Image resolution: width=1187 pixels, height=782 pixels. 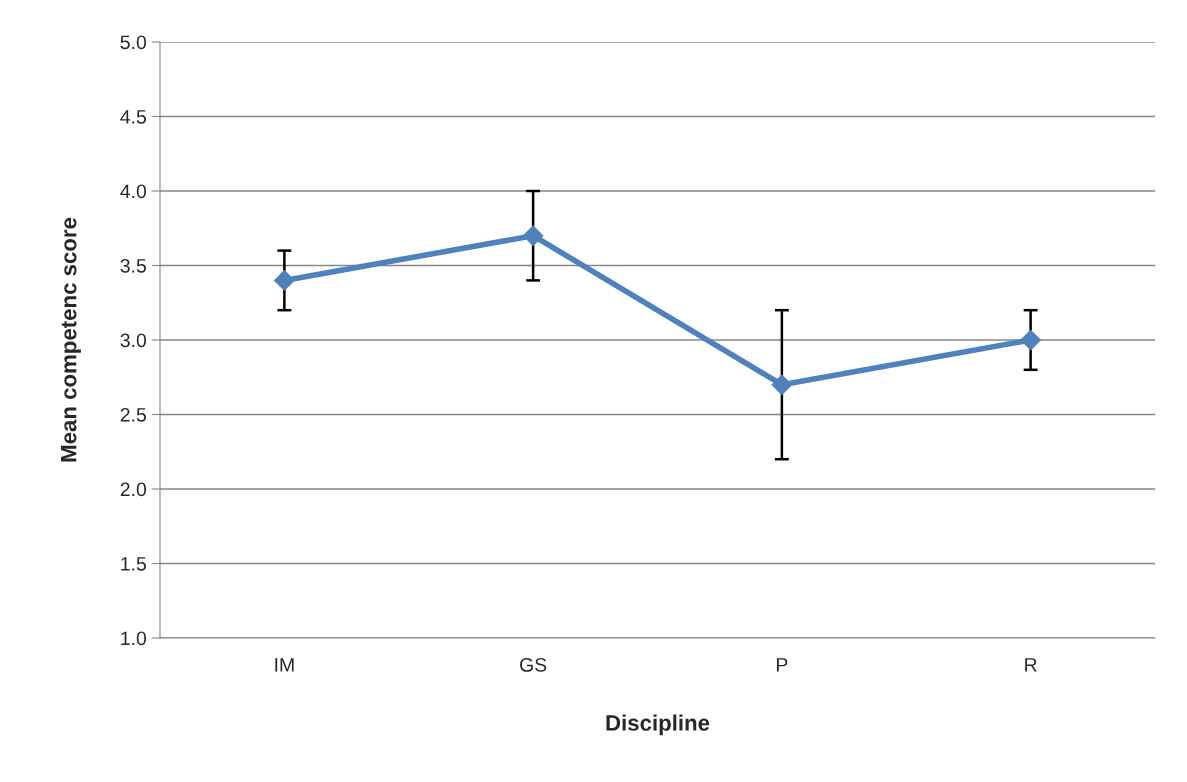 I want to click on y-tick-label: 3.5, so click(x=133, y=265).